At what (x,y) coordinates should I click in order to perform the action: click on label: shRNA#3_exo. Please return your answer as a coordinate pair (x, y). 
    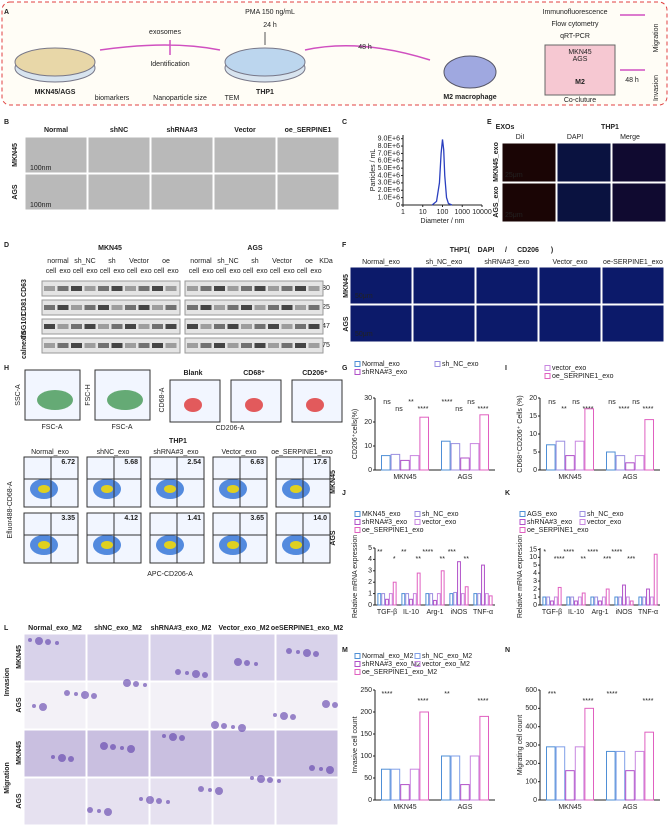
    Looking at the image, I should click on (175, 452).